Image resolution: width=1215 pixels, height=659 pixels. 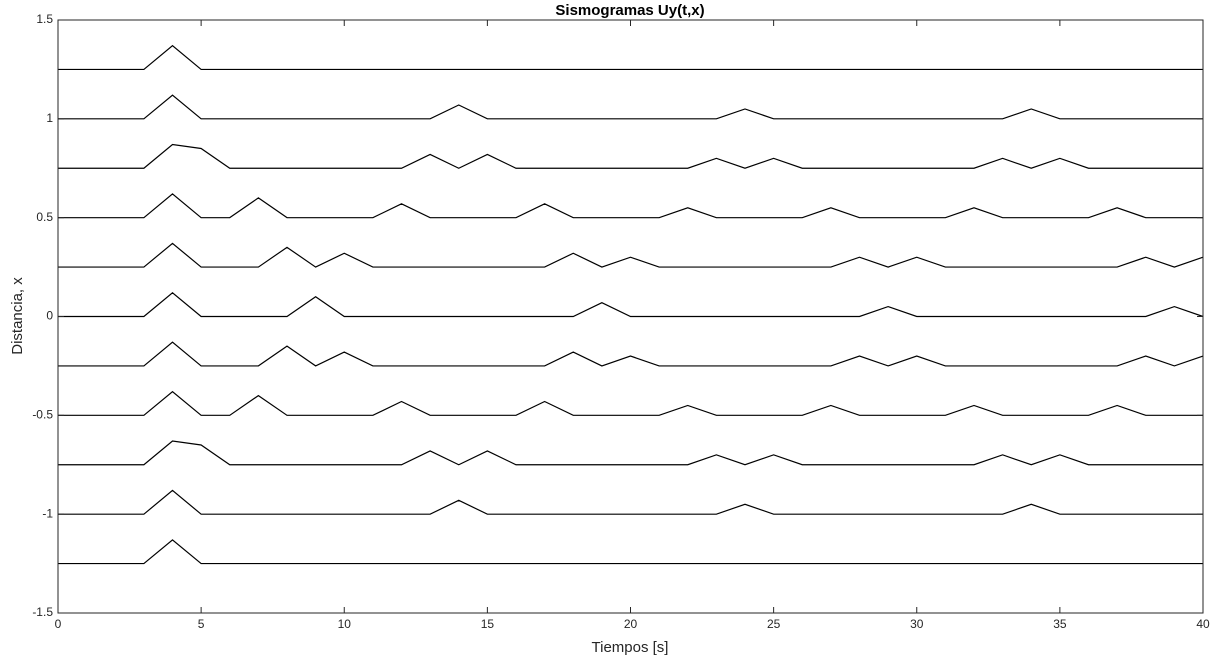 What do you see at coordinates (58, 624) in the screenshot?
I see `x-tick-label: 0` at bounding box center [58, 624].